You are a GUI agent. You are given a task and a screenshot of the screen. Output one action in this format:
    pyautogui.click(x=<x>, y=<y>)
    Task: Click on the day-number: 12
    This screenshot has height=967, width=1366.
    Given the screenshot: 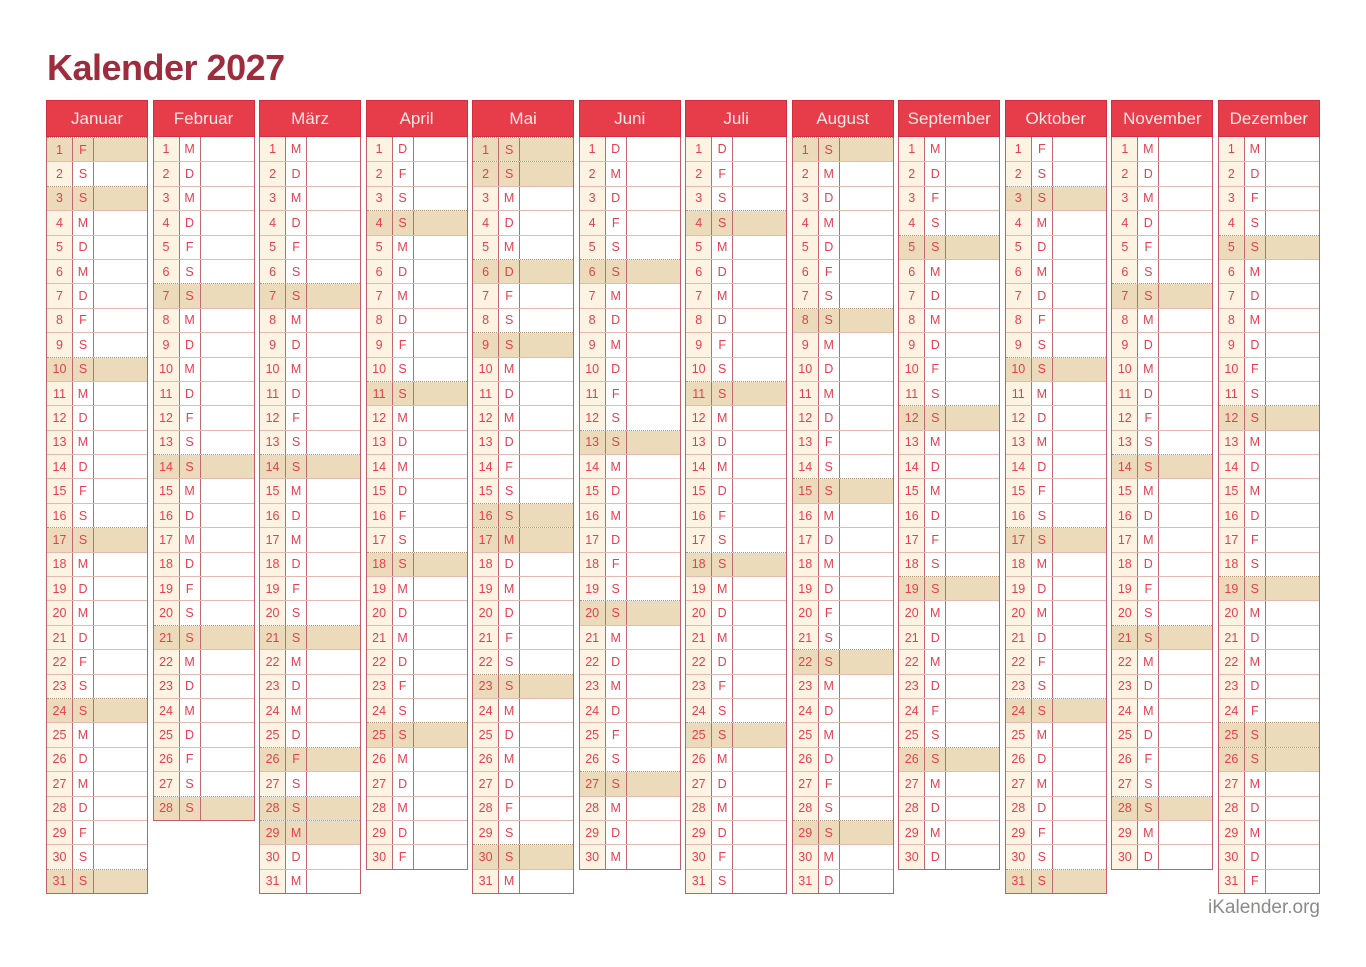 What is the action you would take?
    pyautogui.click(x=699, y=418)
    